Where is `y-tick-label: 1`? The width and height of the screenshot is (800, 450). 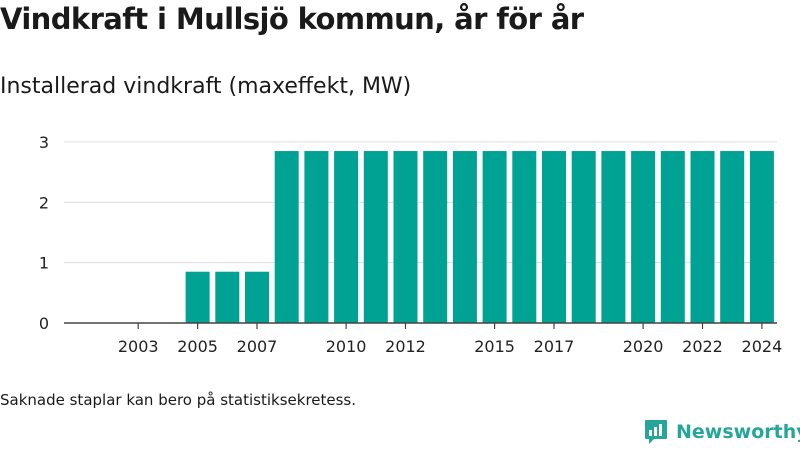
y-tick-label: 1 is located at coordinates (44, 263).